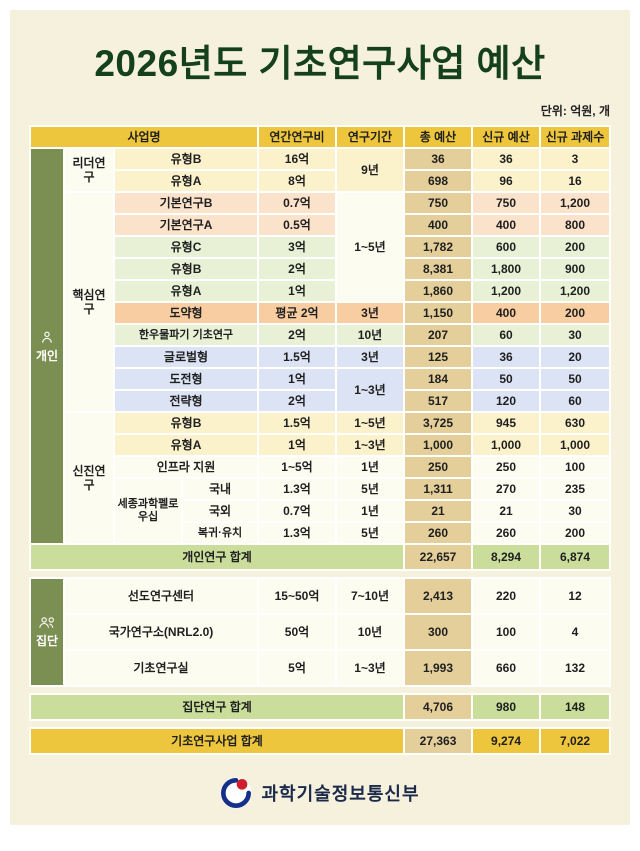 This screenshot has width=640, height=851. Describe the element at coordinates (575, 632) in the screenshot. I see `new-count-cell: 4` at that location.